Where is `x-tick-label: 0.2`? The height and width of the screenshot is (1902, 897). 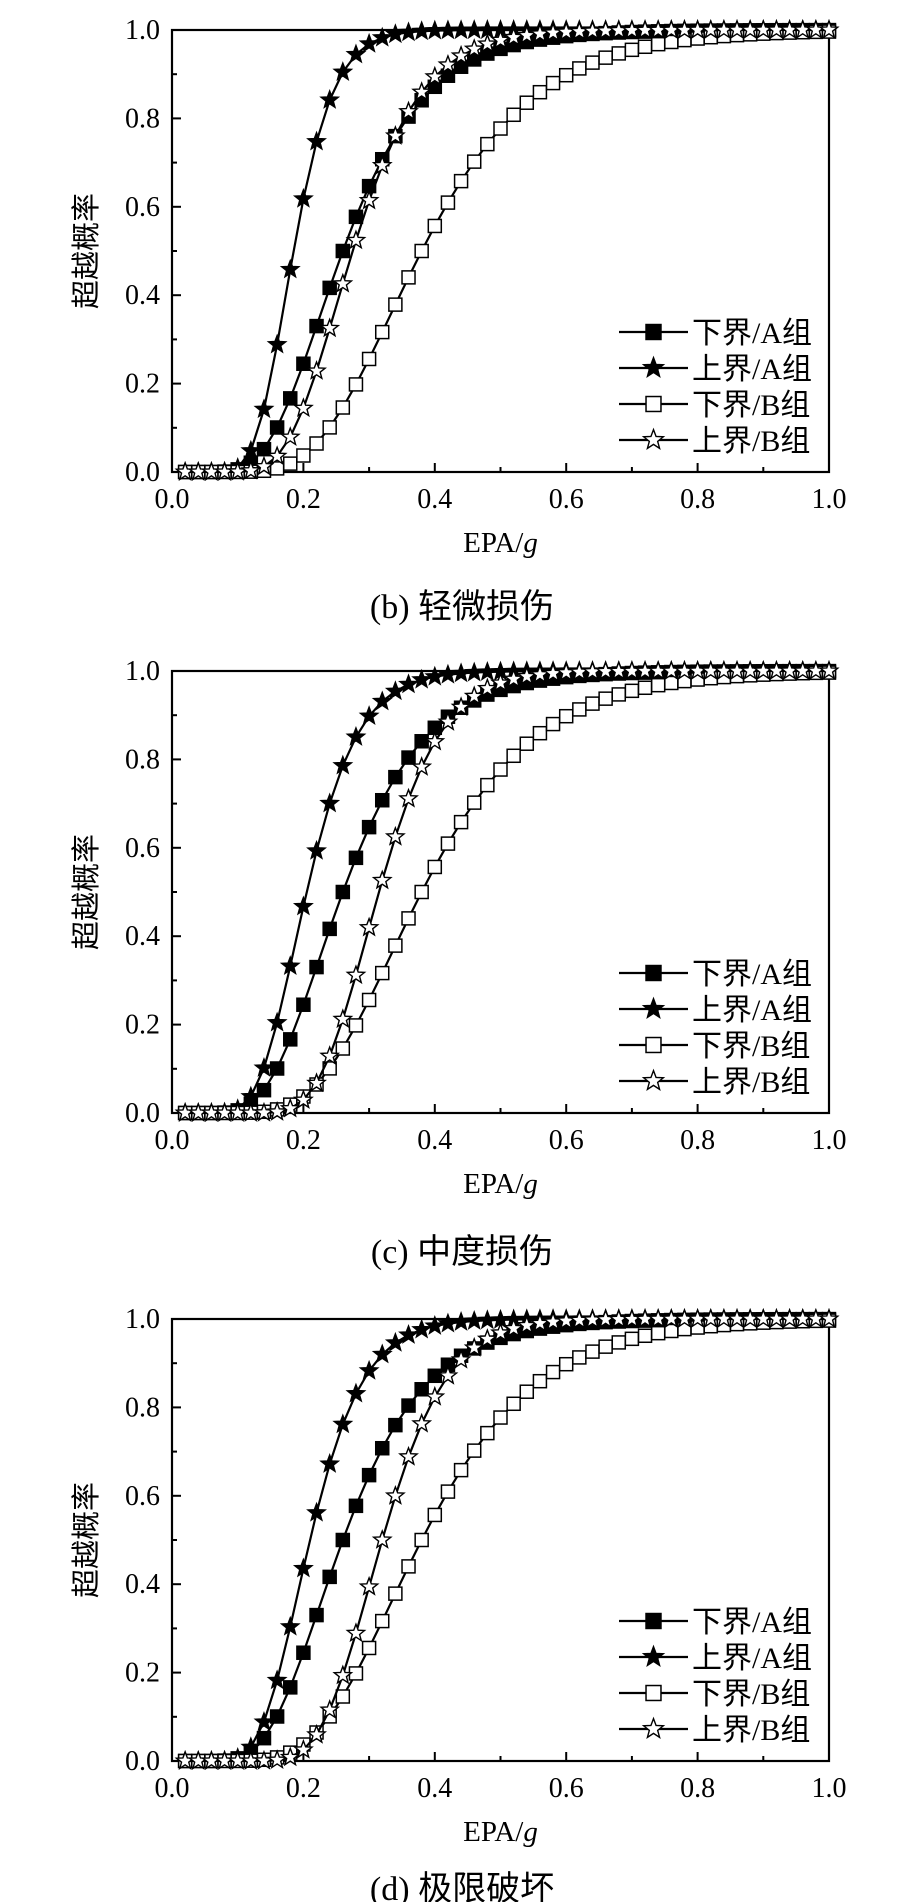 x-tick-label: 0.2 is located at coordinates (303, 1140).